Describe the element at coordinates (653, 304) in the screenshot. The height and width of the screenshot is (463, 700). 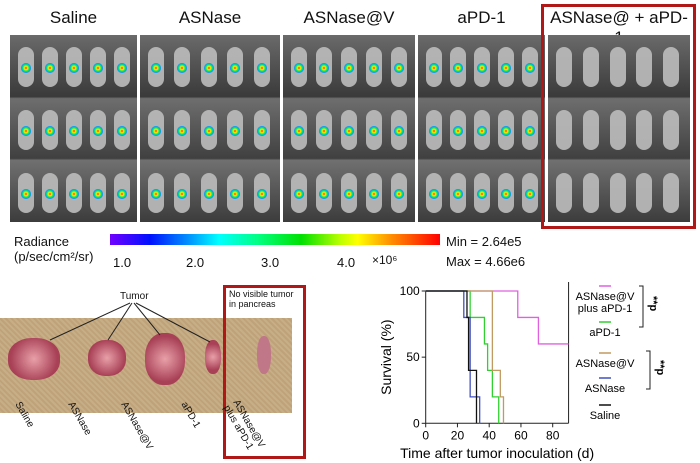
I see `significance-label: **p` at that location.